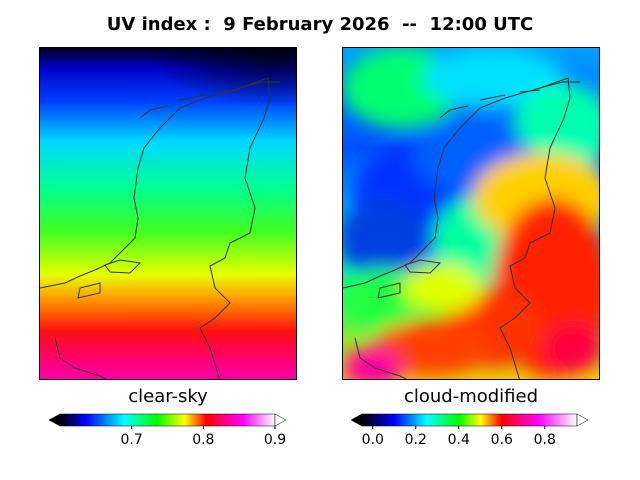 This screenshot has height=480, width=640. I want to click on clear-sky-label: clear-sky, so click(168, 396).